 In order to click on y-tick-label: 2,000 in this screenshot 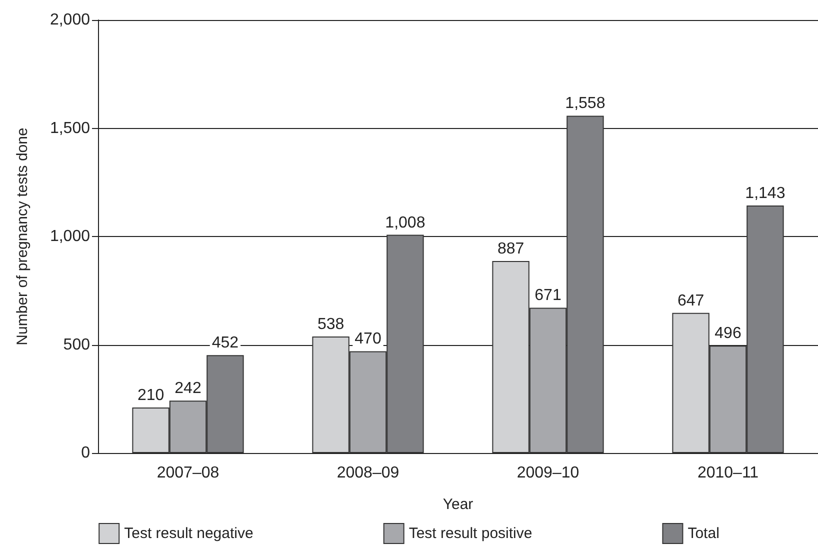, I will do `click(70, 20)`.